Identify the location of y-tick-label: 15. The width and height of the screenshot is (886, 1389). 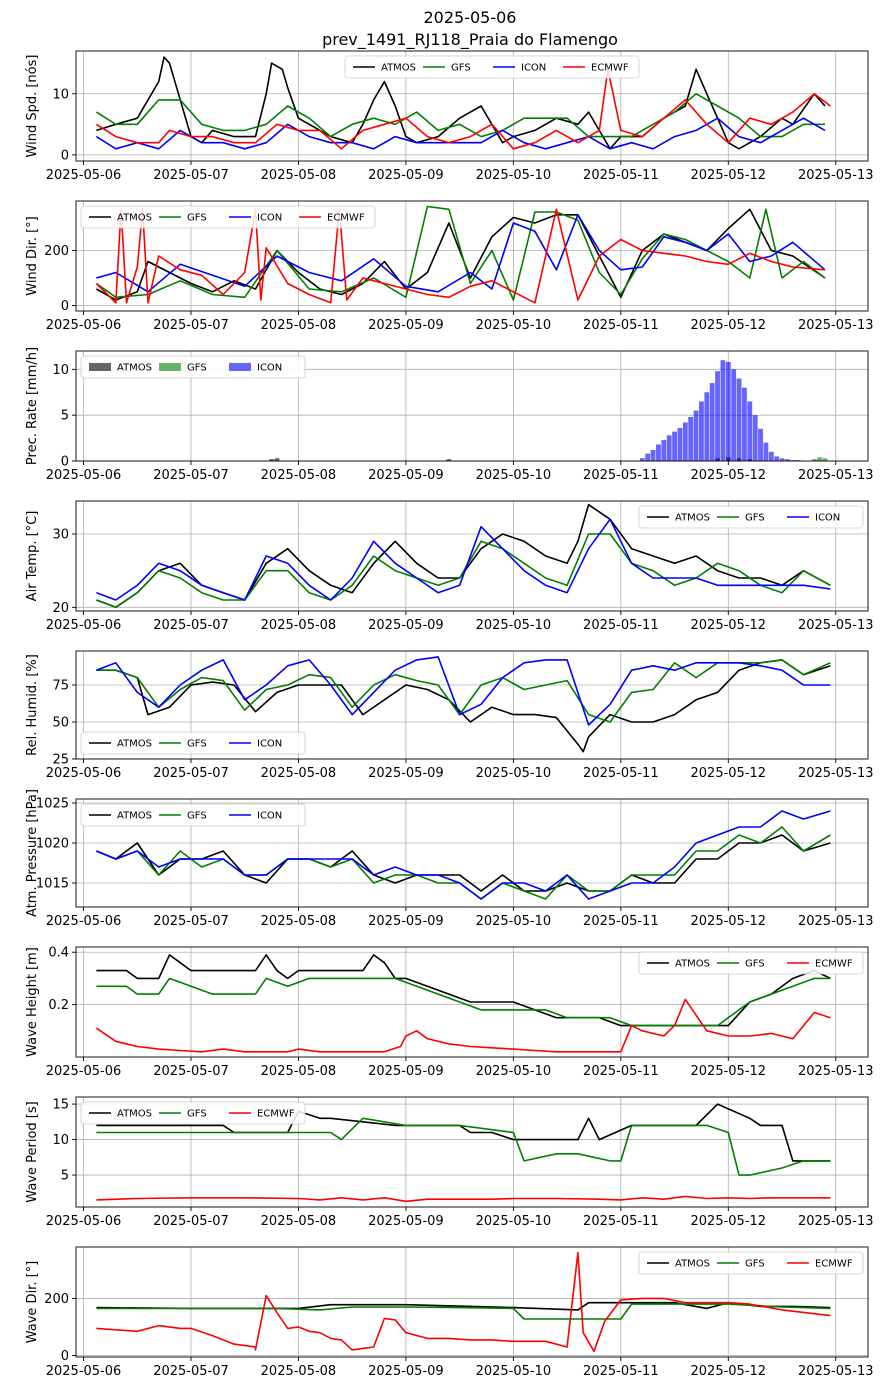
(60, 1105).